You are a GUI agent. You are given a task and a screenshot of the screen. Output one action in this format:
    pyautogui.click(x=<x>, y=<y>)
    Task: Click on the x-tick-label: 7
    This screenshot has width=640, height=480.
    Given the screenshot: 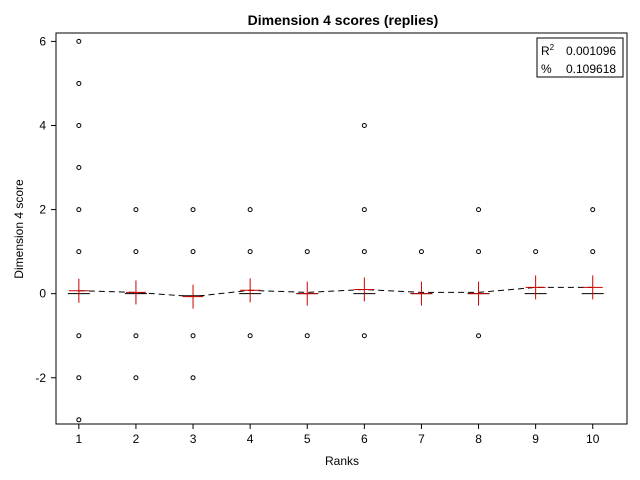 What is the action you would take?
    pyautogui.click(x=421, y=439)
    